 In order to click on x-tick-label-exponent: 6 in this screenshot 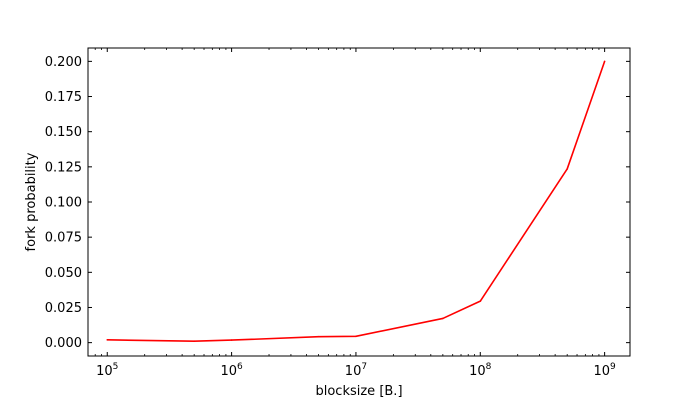, I will do `click(240, 367)`.